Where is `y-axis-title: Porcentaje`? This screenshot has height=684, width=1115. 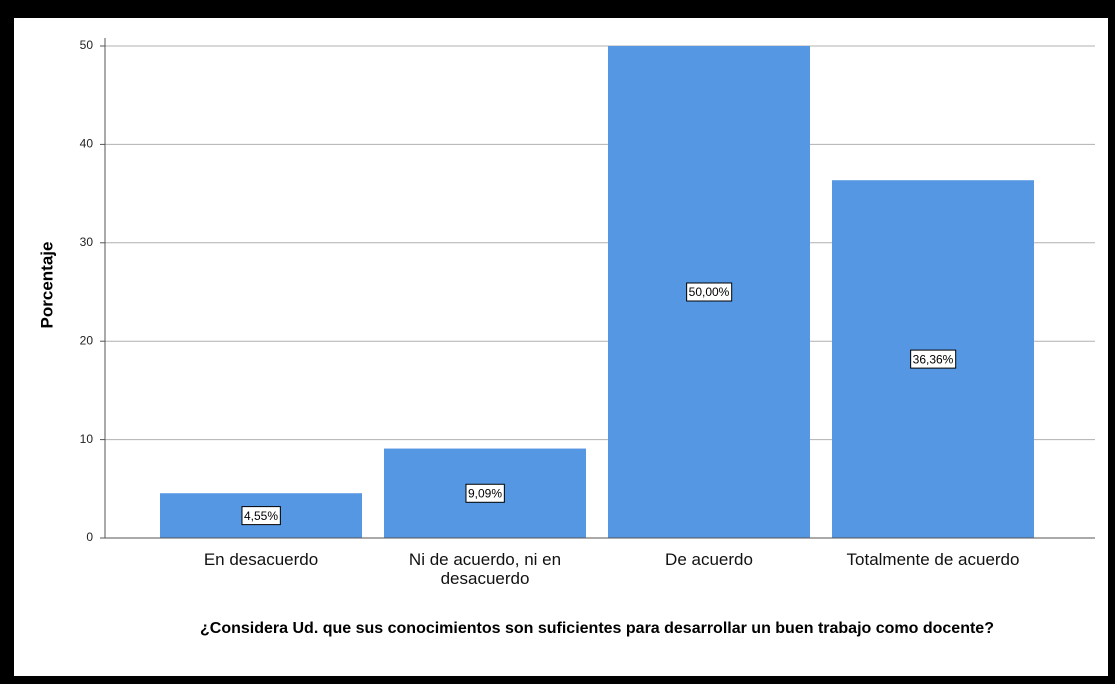 y-axis-title: Porcentaje is located at coordinates (46, 285).